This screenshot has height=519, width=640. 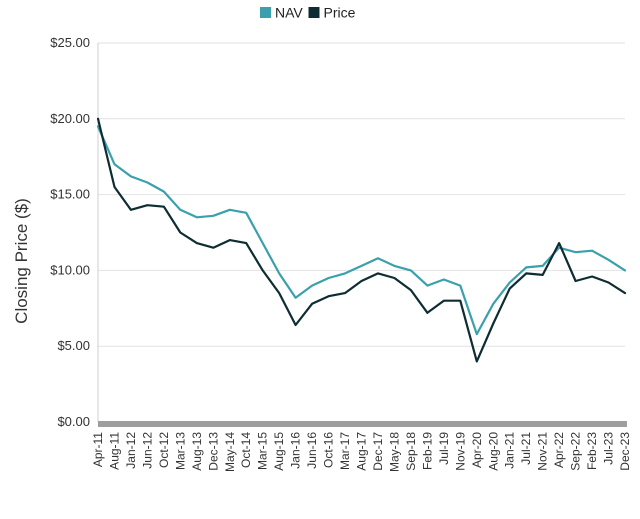 I want to click on x-tick-label: Jul-23, so click(x=609, y=448).